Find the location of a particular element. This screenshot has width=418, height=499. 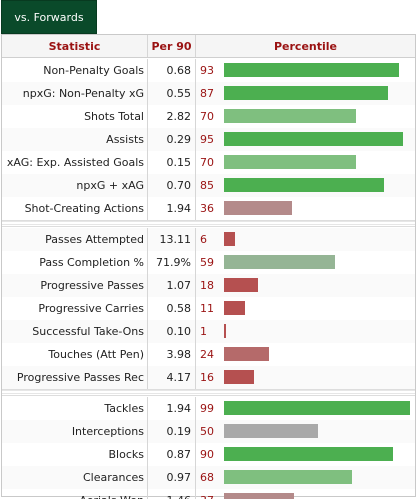

table-header-row: Statistic Per 90 Percentile is located at coordinates (208, 46).